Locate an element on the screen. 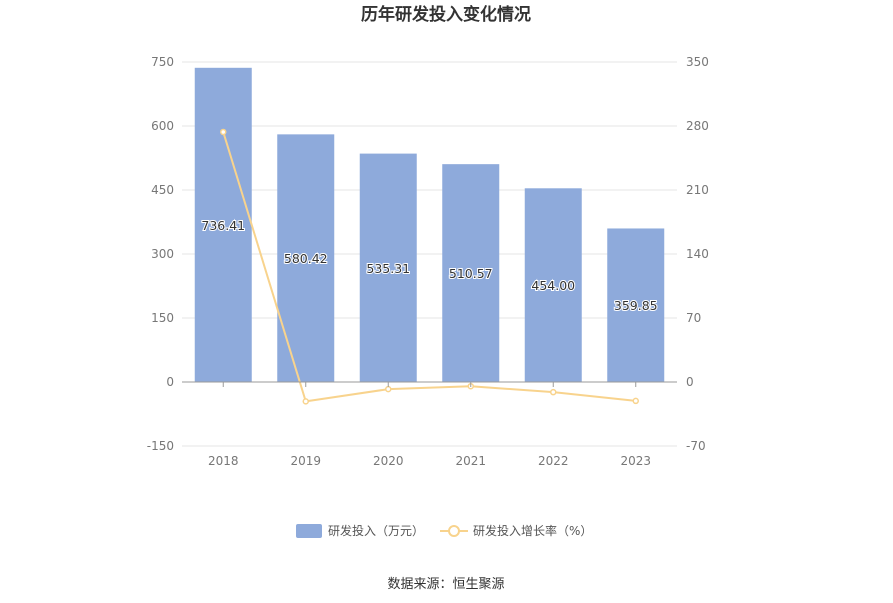 This screenshot has height=603, width=893. bar-value-label: 736.41 is located at coordinates (223, 225).